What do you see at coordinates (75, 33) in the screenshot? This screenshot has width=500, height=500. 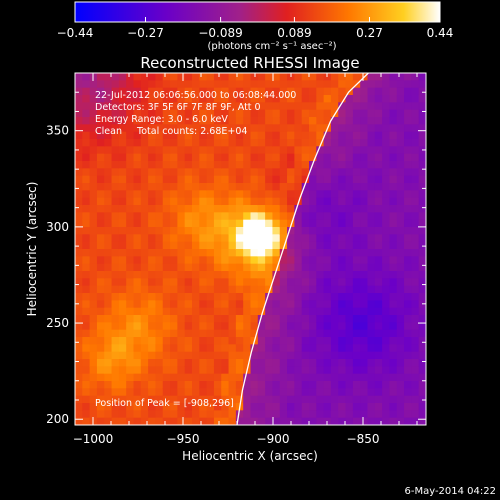 I see `colorbar-tick-label: −0.44` at bounding box center [75, 33].